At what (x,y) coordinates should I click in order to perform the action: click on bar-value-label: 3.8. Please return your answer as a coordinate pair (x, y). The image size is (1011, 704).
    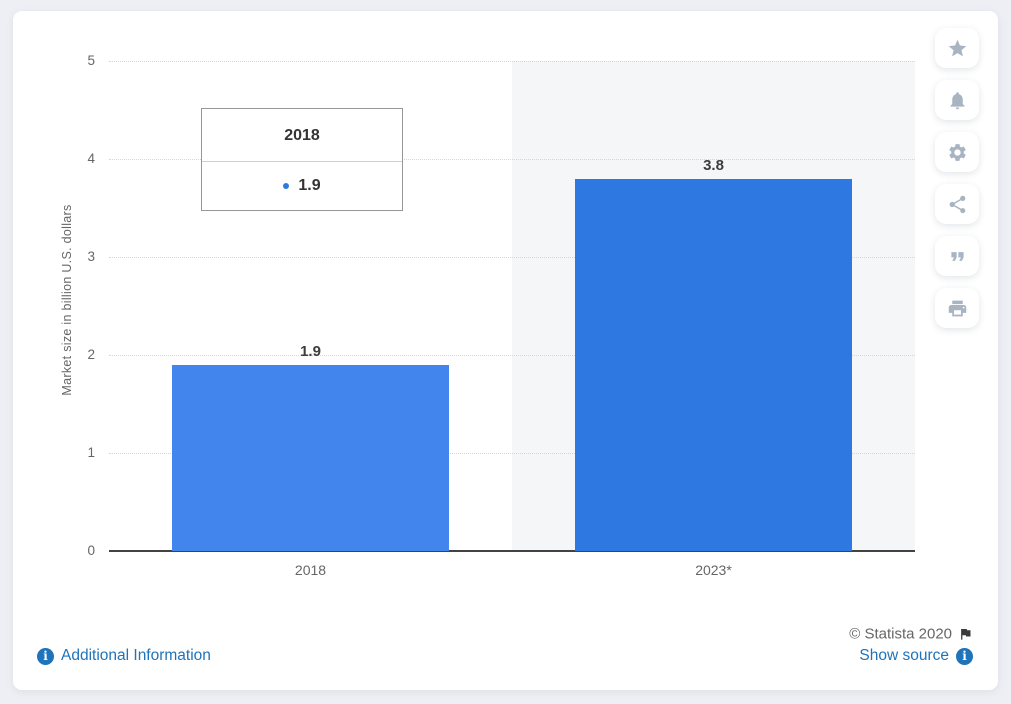
    Looking at the image, I should click on (713, 165).